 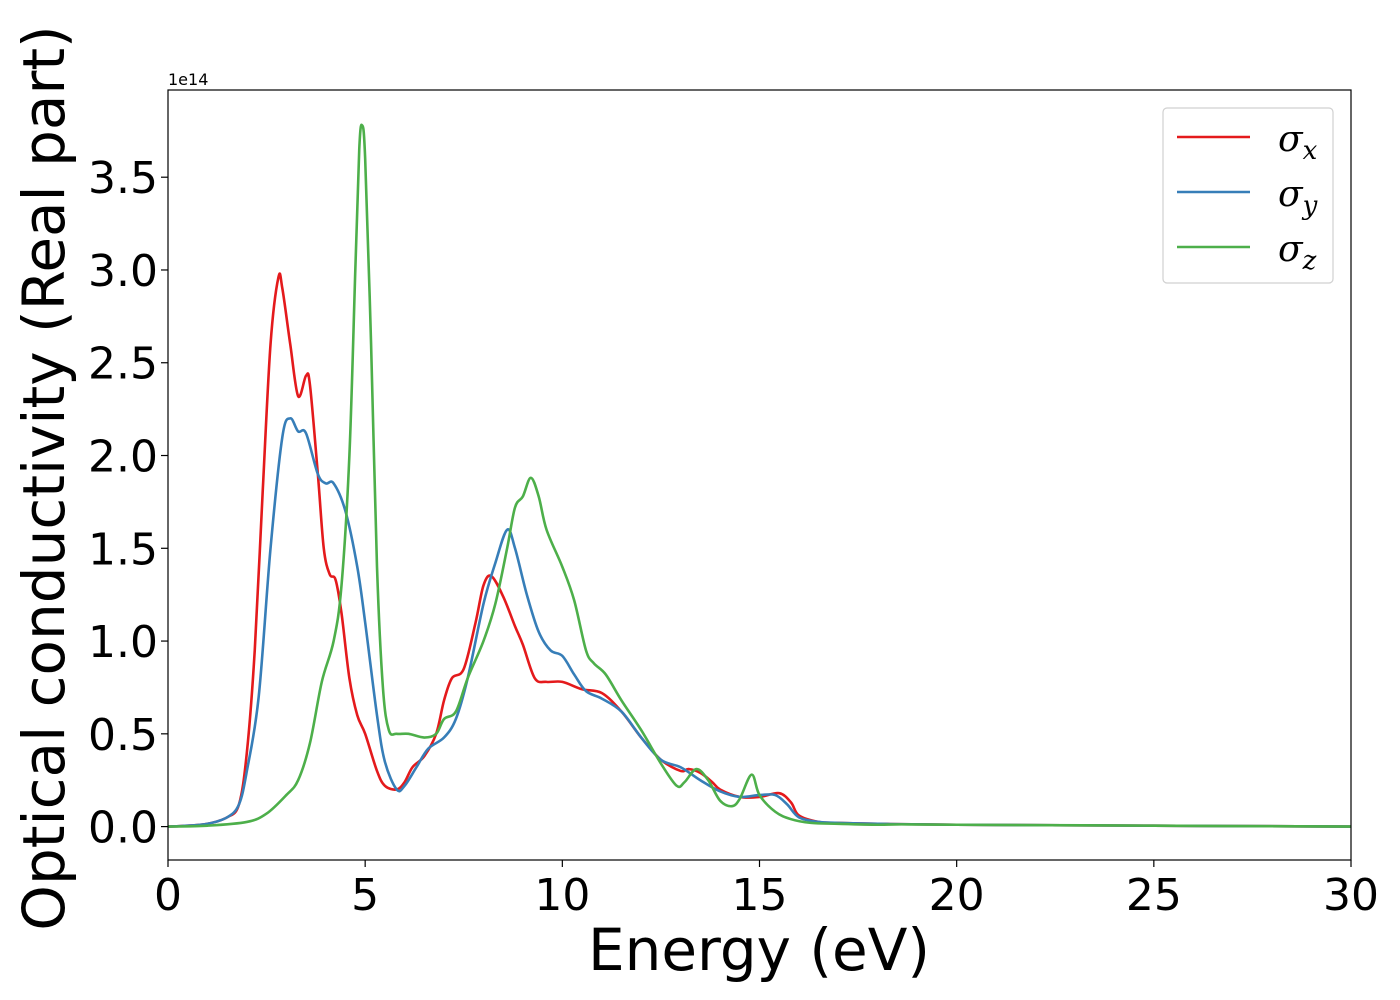 What do you see at coordinates (188, 79) in the screenshot?
I see `y-offset-text: 1e14` at bounding box center [188, 79].